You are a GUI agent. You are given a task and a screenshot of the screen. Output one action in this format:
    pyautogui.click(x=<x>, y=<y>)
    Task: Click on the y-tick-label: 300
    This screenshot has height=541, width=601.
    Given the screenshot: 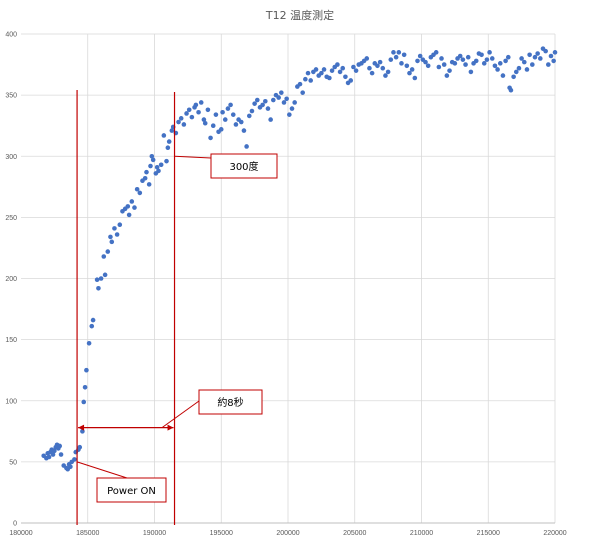 What is the action you would take?
    pyautogui.click(x=11, y=157)
    